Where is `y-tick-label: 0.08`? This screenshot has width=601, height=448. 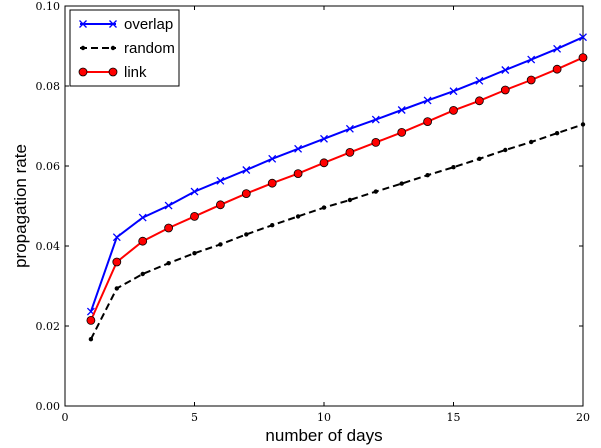 y-tick-label: 0.08 is located at coordinates (48, 86).